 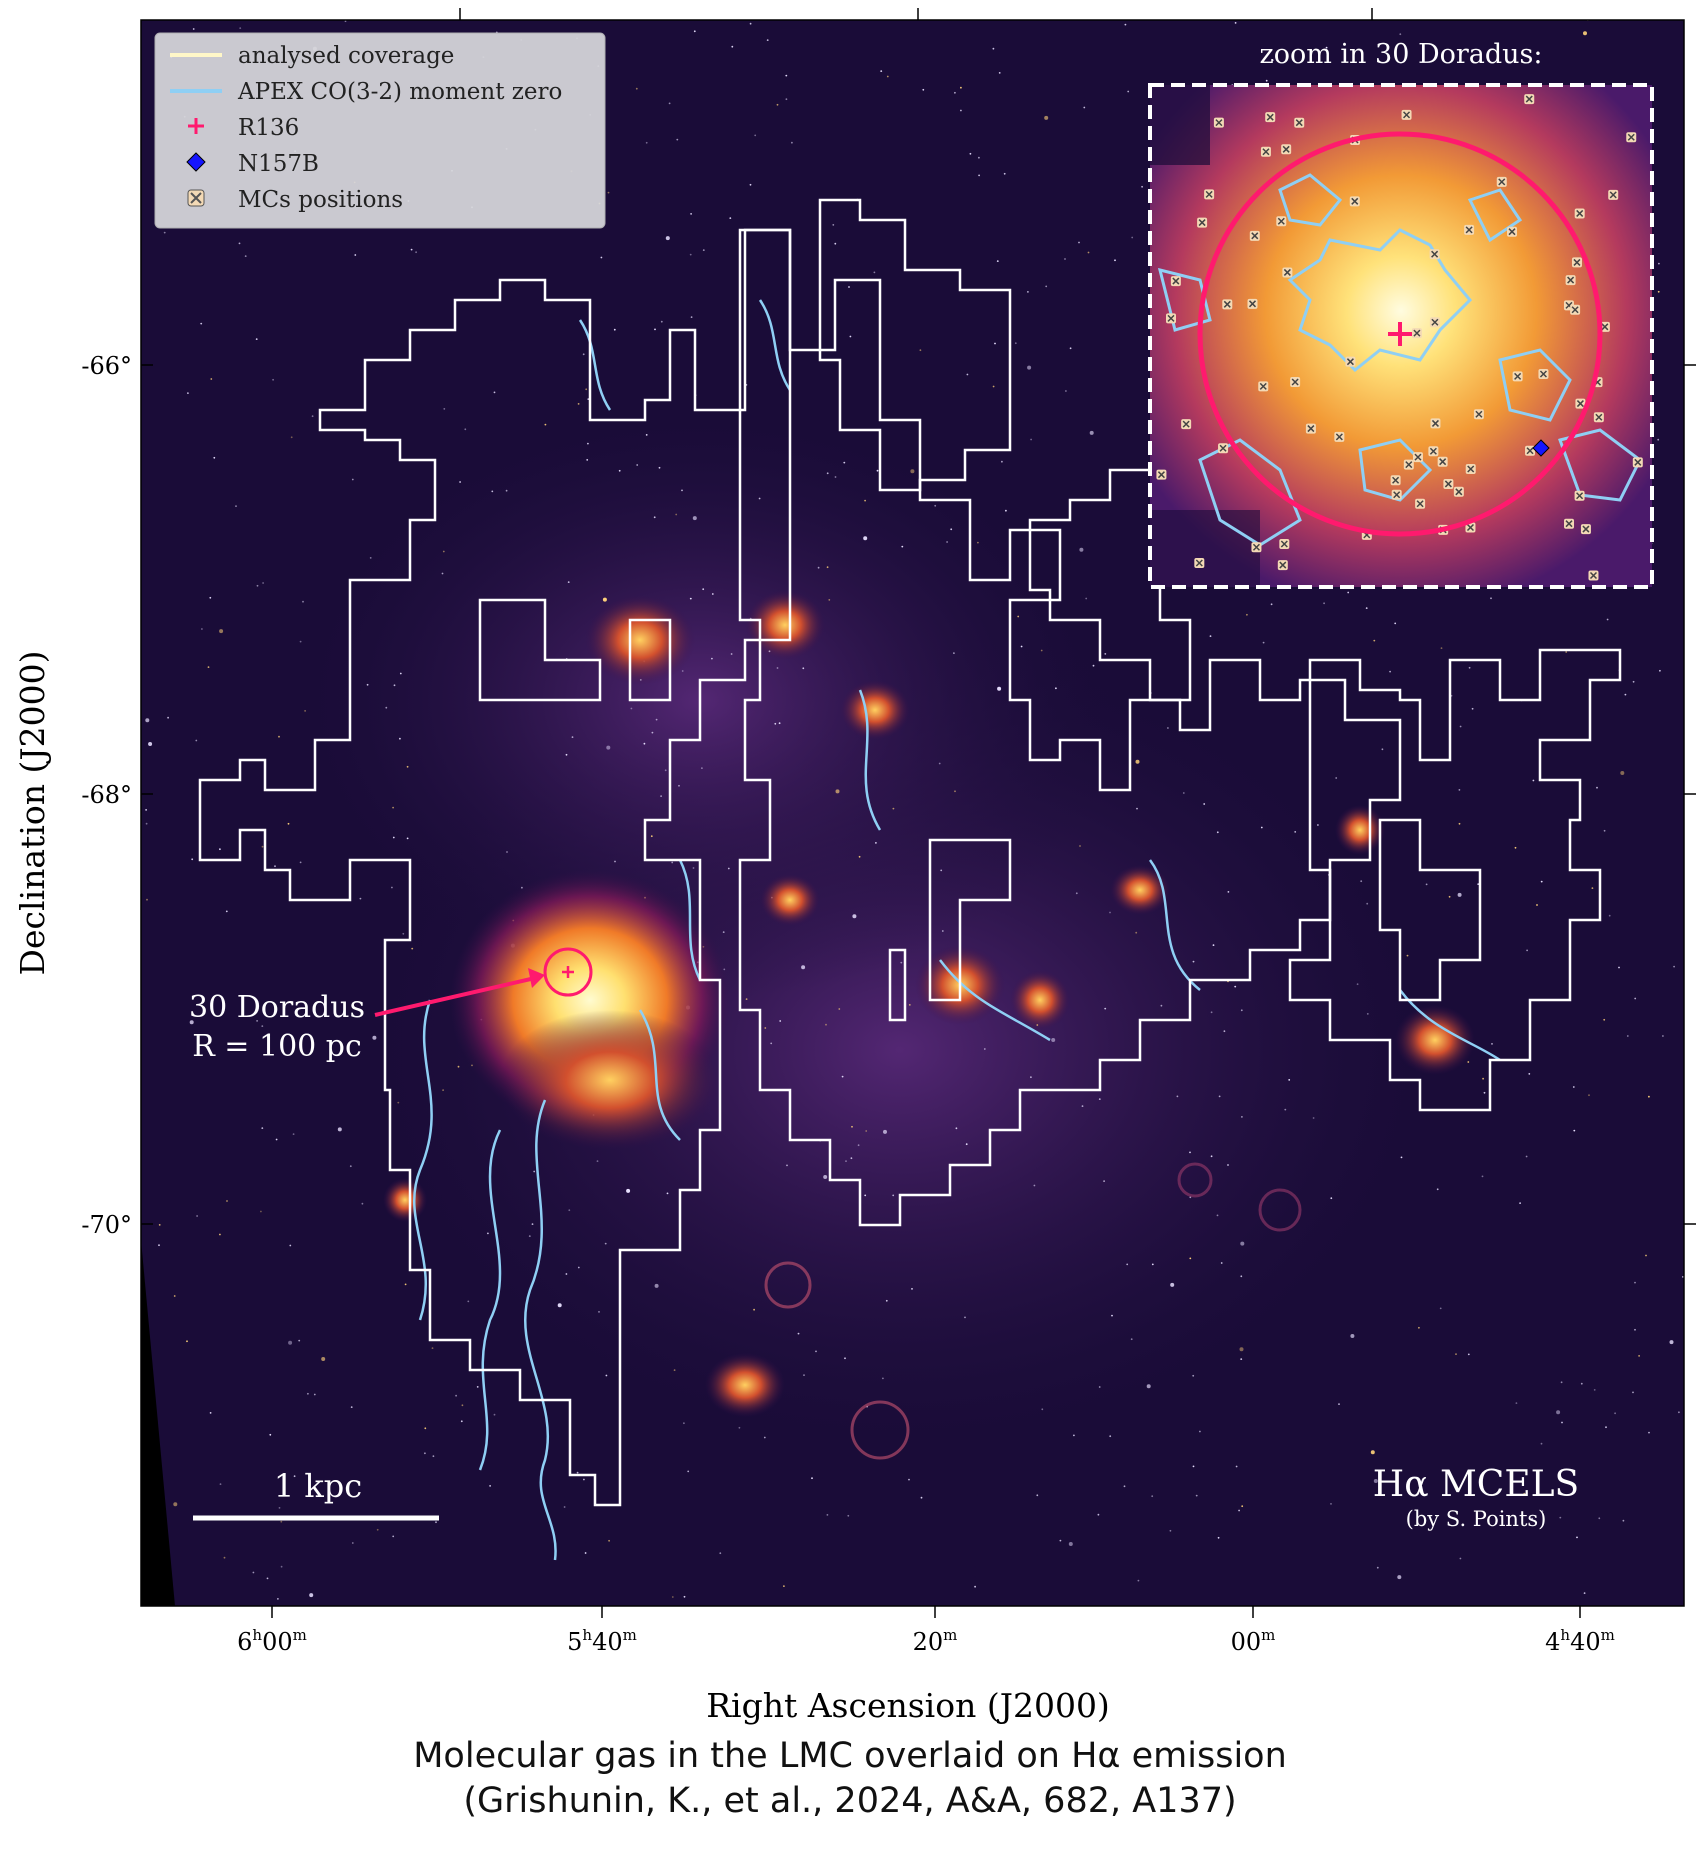 I want to click on legend-label-coverage: analysed coverage, so click(x=346, y=56).